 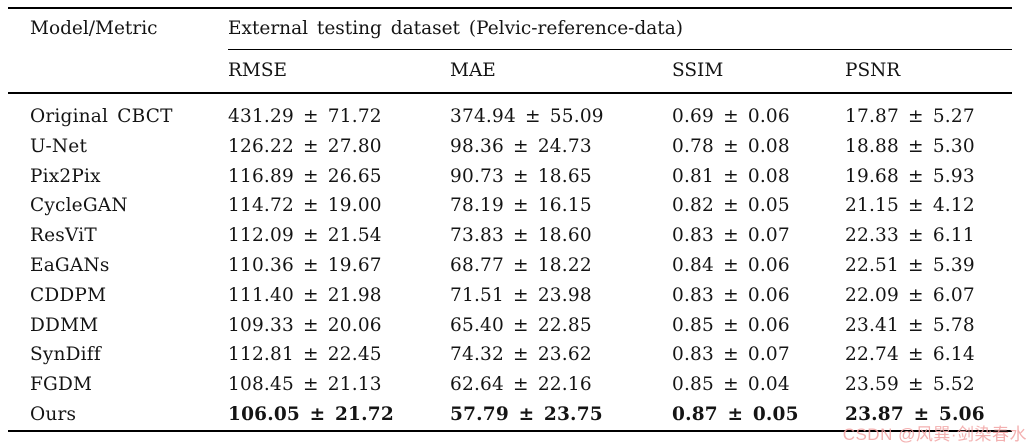 I want to click on mae-value-cell: 71.51 ± 23.98, so click(x=521, y=295).